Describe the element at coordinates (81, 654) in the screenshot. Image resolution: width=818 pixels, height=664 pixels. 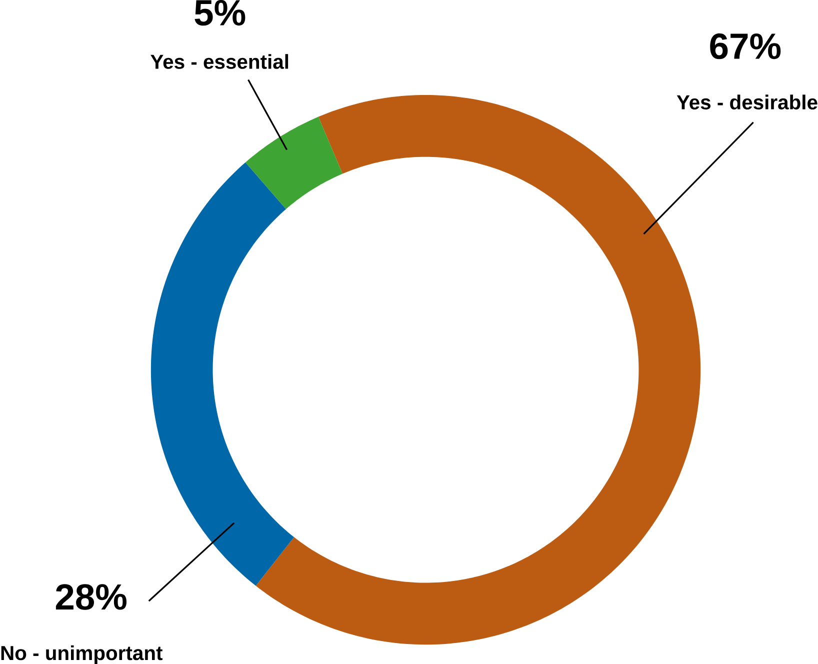
I see `slice-label: No - unimportant` at that location.